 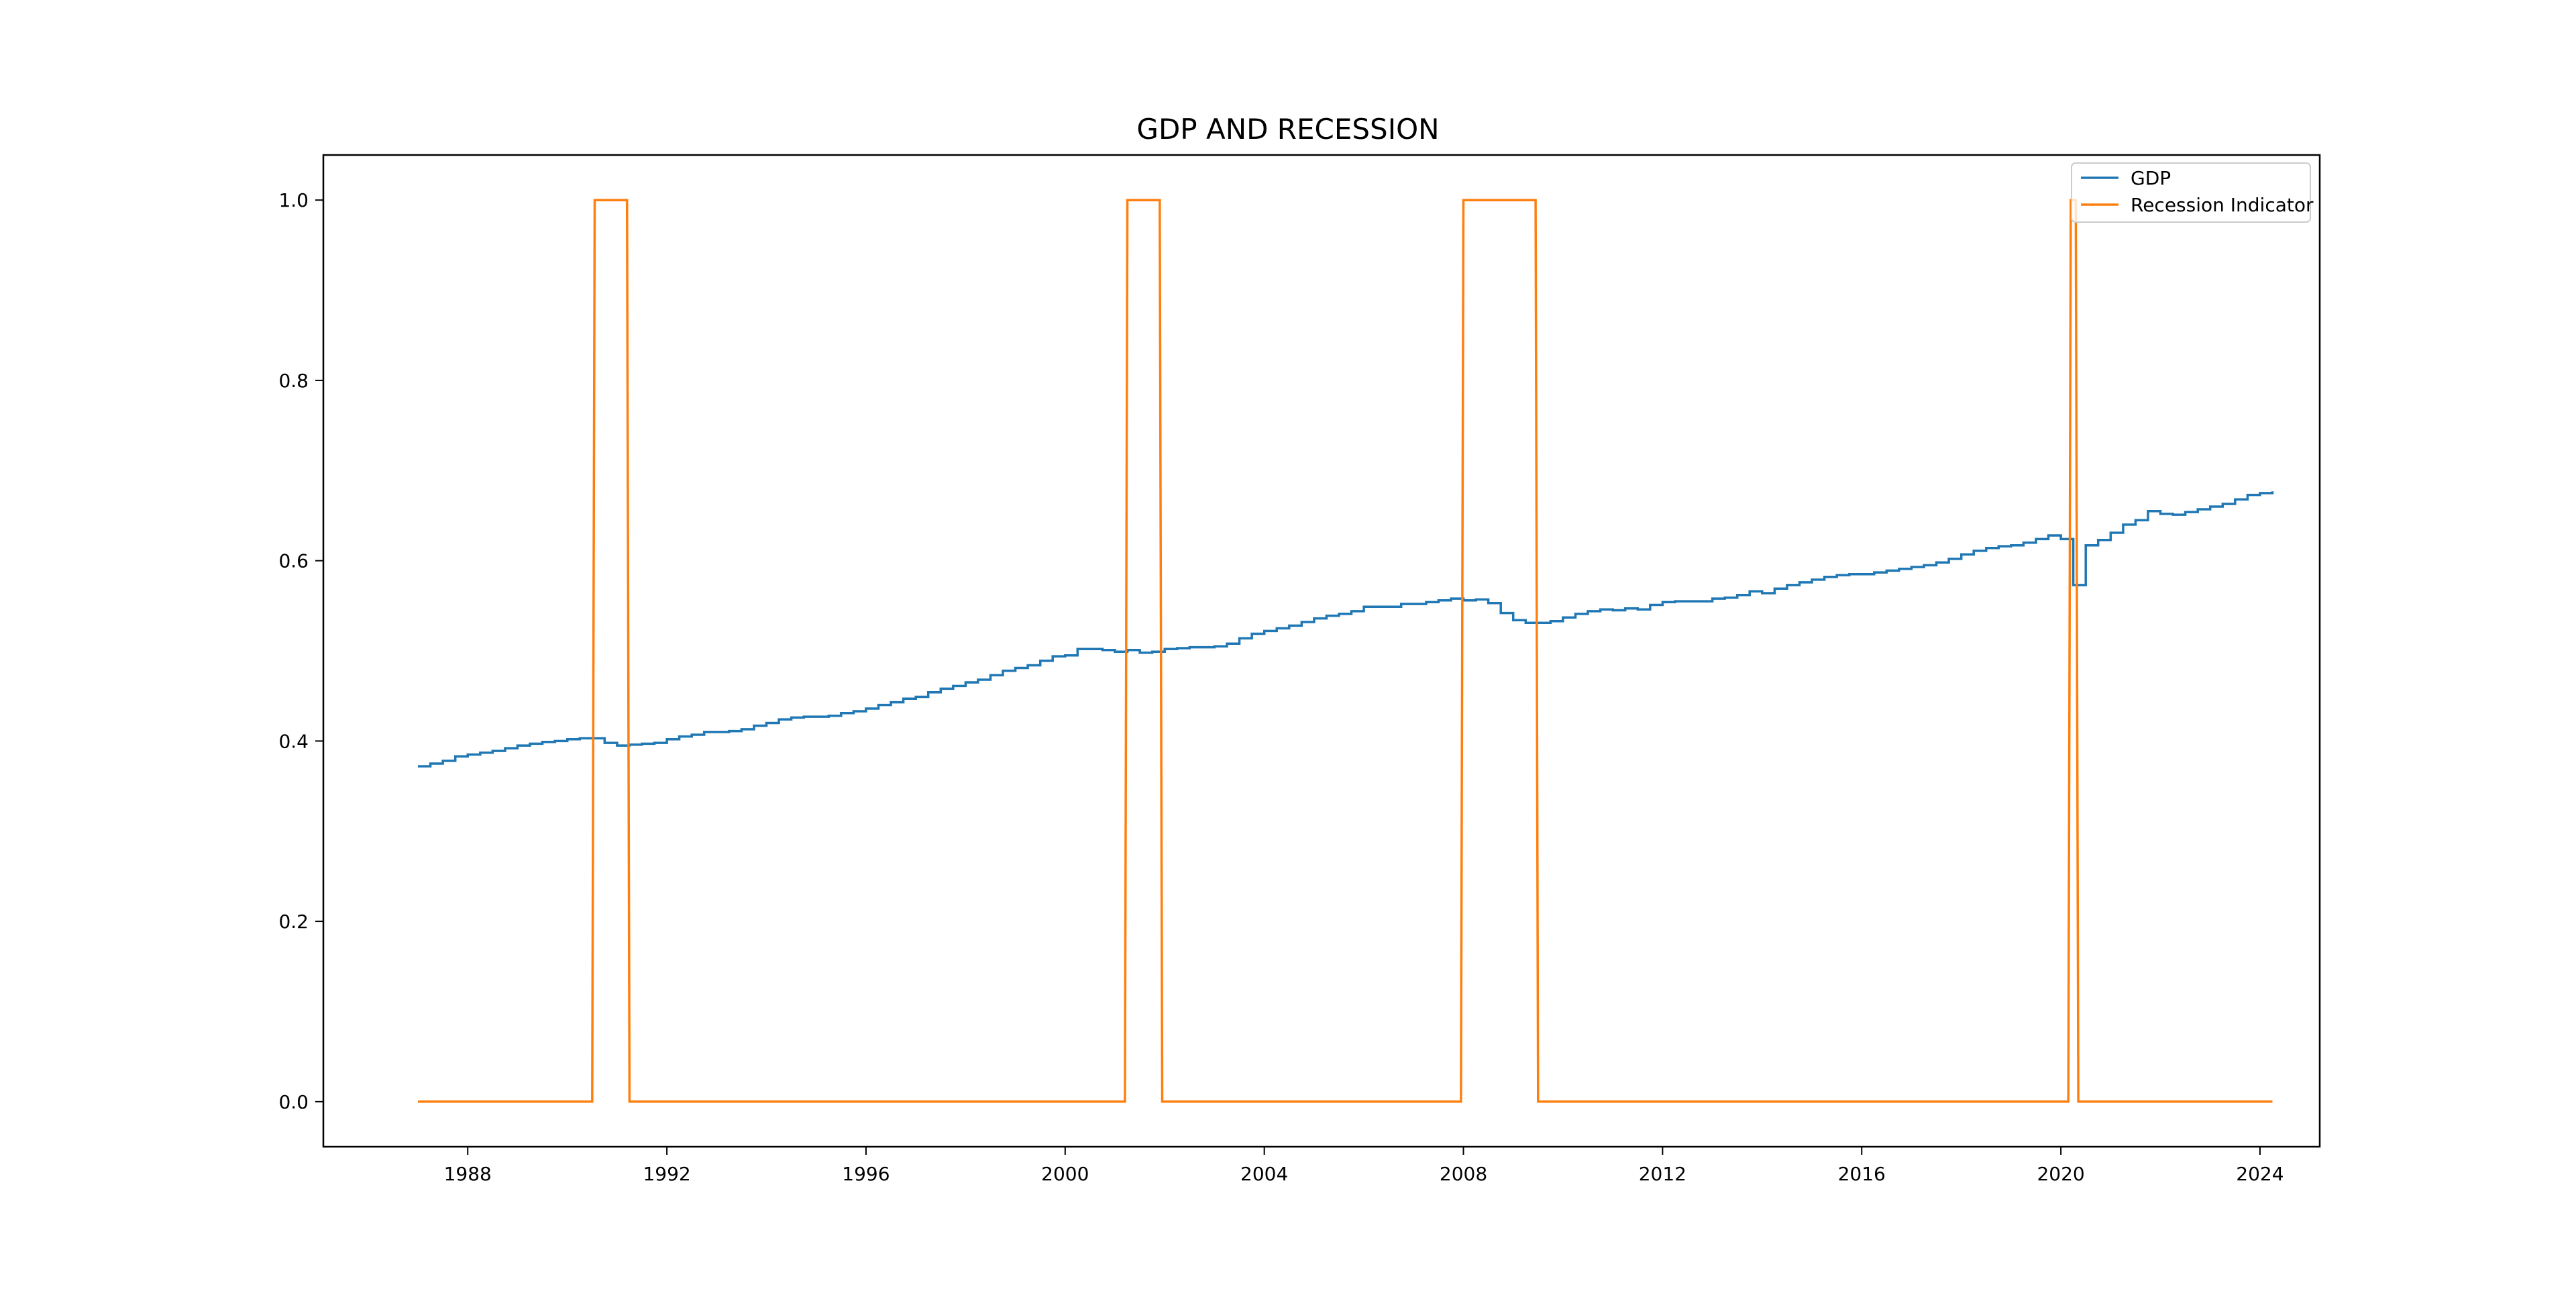 I want to click on x-tick-label: 1996, so click(x=866, y=1174).